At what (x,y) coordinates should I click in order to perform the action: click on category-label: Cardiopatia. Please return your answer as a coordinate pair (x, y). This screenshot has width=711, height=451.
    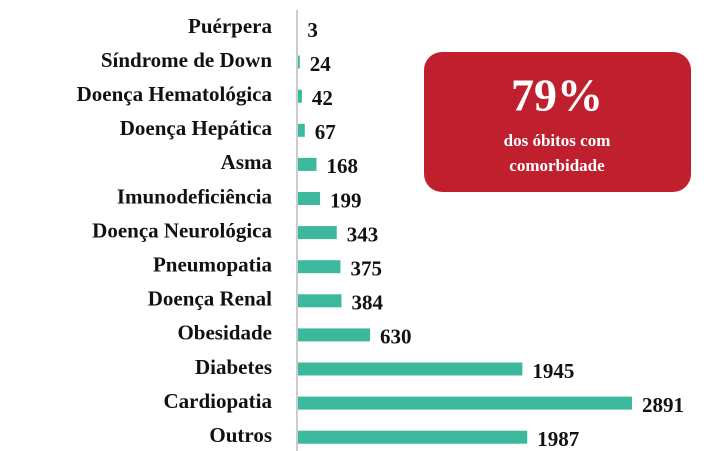
    Looking at the image, I should click on (217, 401).